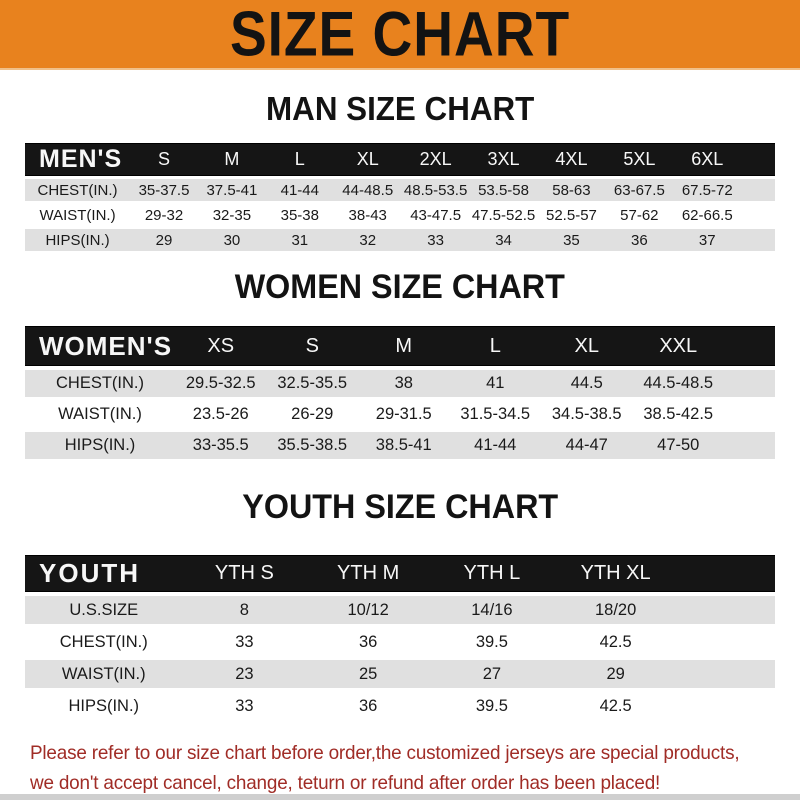 The height and width of the screenshot is (800, 800). Describe the element at coordinates (367, 240) in the screenshot. I see `value-cell: 32` at that location.